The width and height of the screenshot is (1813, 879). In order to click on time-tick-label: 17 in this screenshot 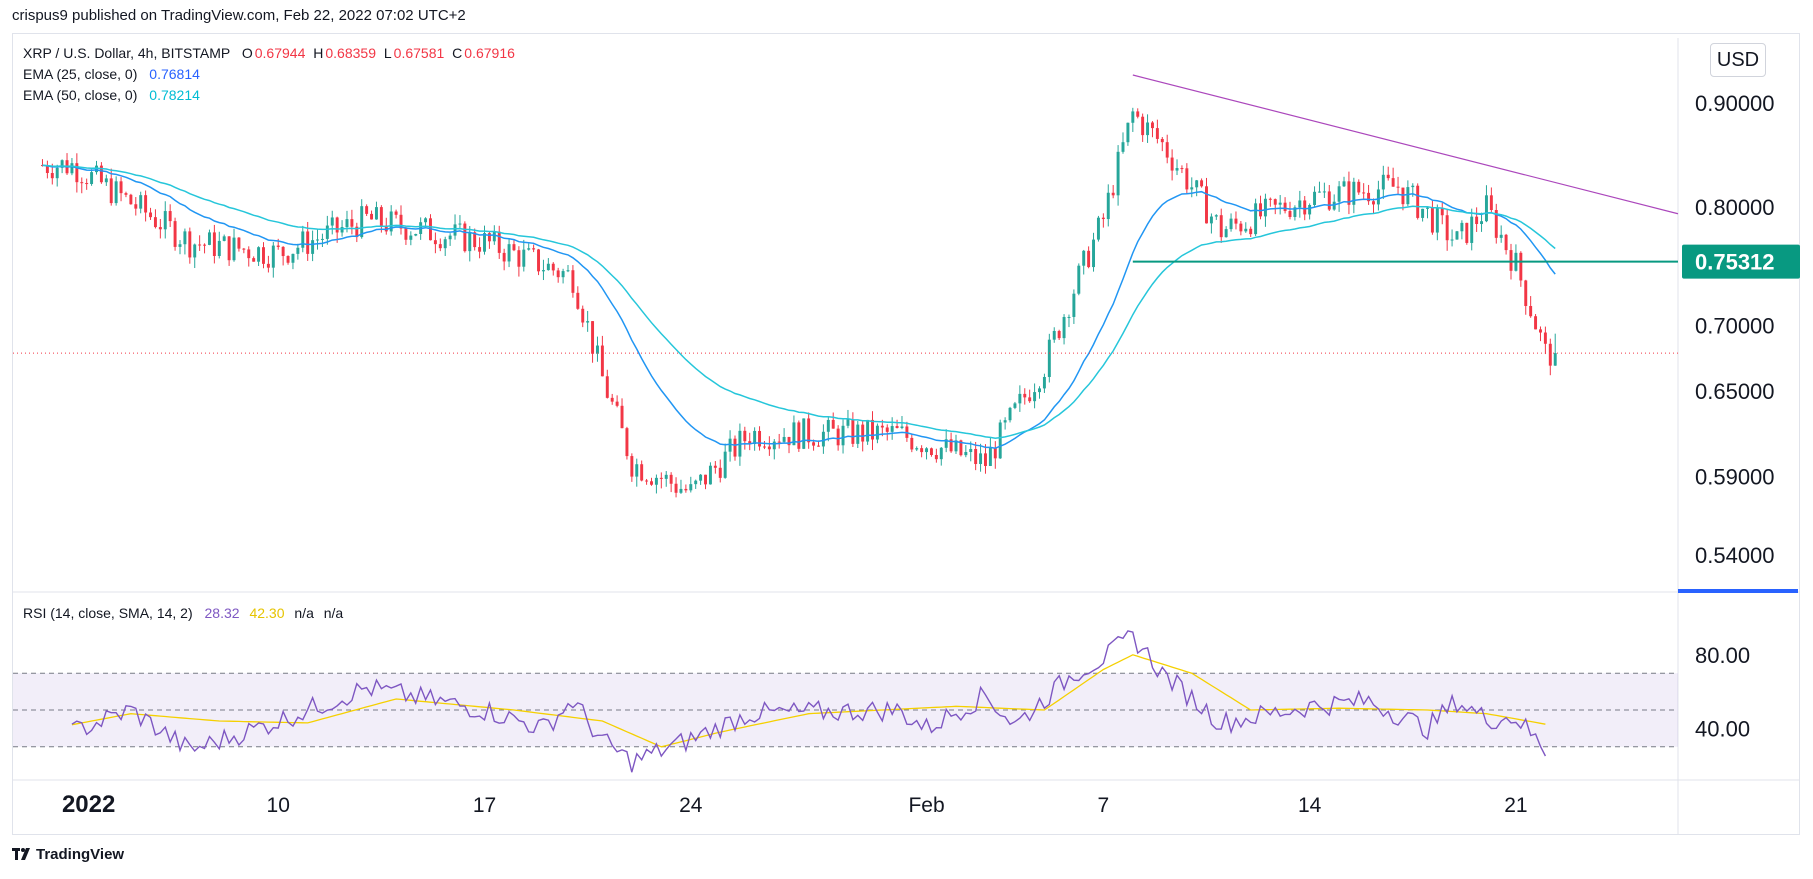, I will do `click(484, 805)`.